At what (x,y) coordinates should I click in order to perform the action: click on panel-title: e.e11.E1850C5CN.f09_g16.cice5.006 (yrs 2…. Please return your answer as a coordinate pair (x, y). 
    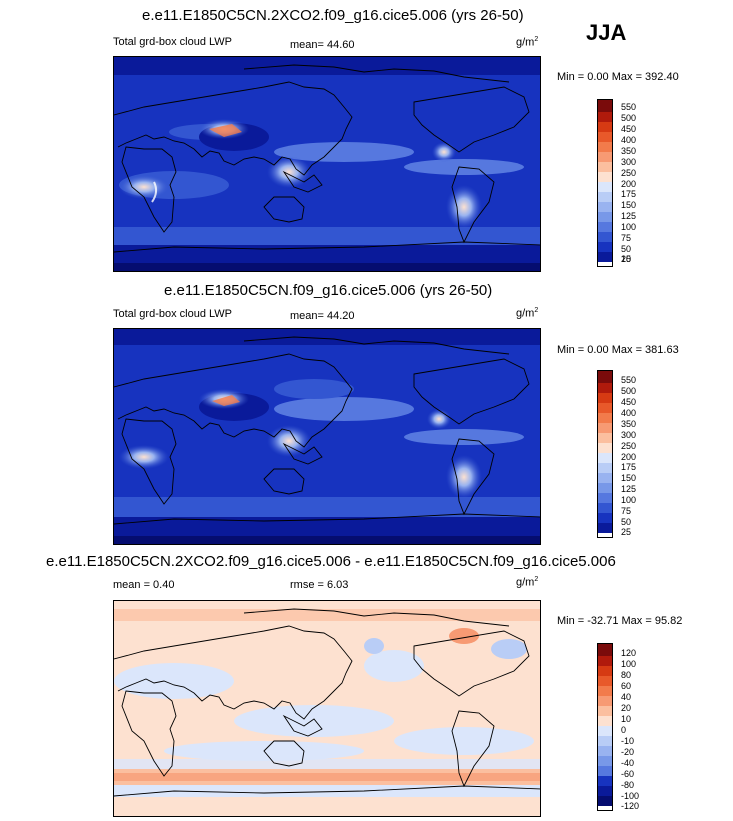
    Looking at the image, I should click on (328, 290).